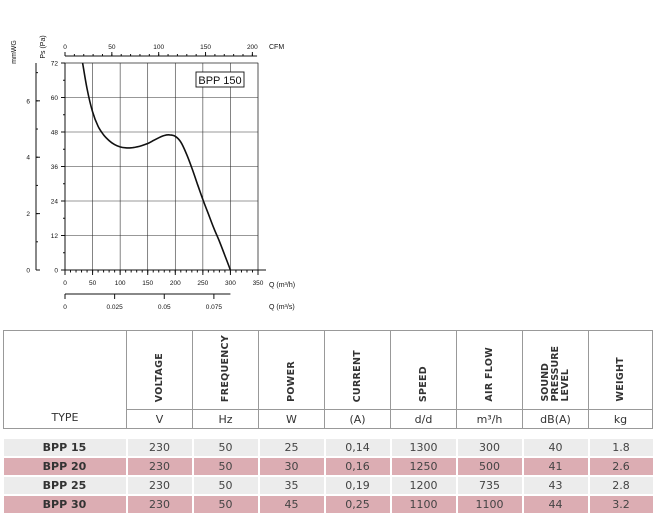 This screenshot has height=527, width=653. Describe the element at coordinates (357, 448) in the screenshot. I see `cell-current: 0,14` at that location.